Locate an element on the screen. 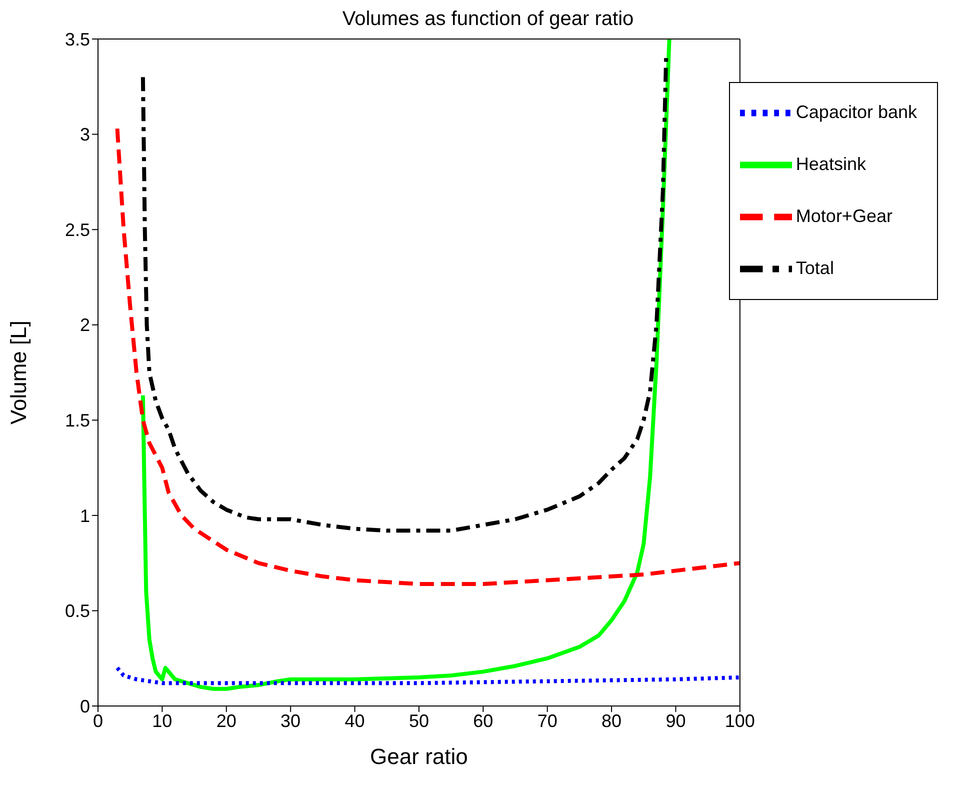 The width and height of the screenshot is (976, 799). x-tick-label: 40 is located at coordinates (354, 720).